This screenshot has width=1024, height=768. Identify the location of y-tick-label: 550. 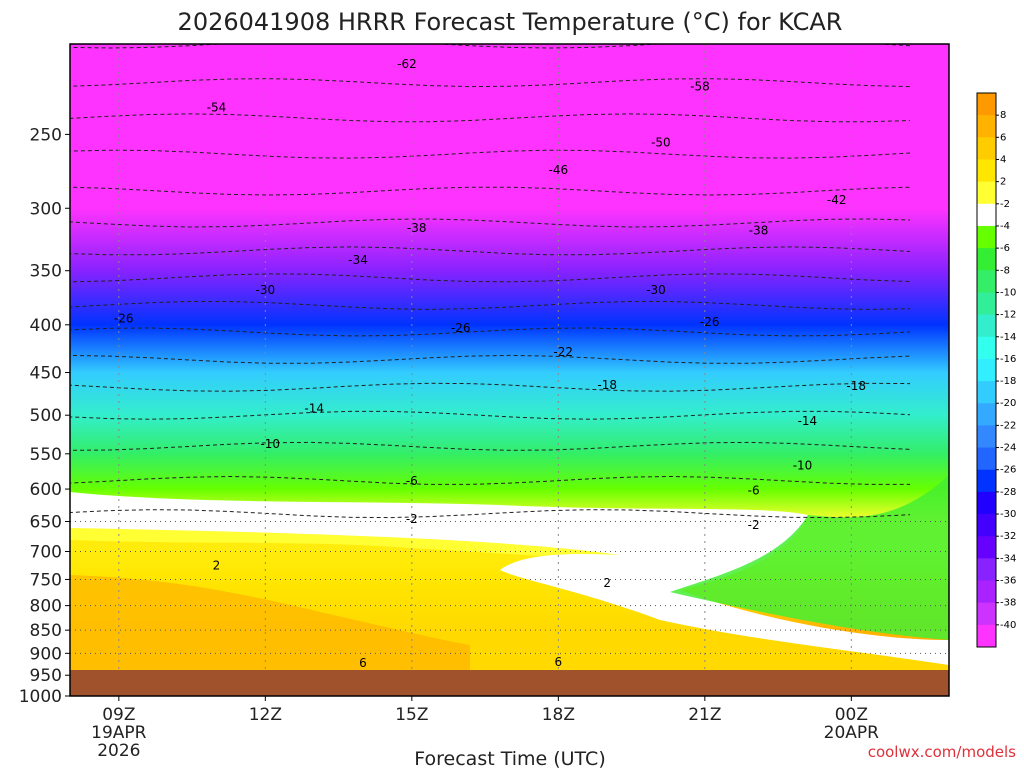
(46, 455).